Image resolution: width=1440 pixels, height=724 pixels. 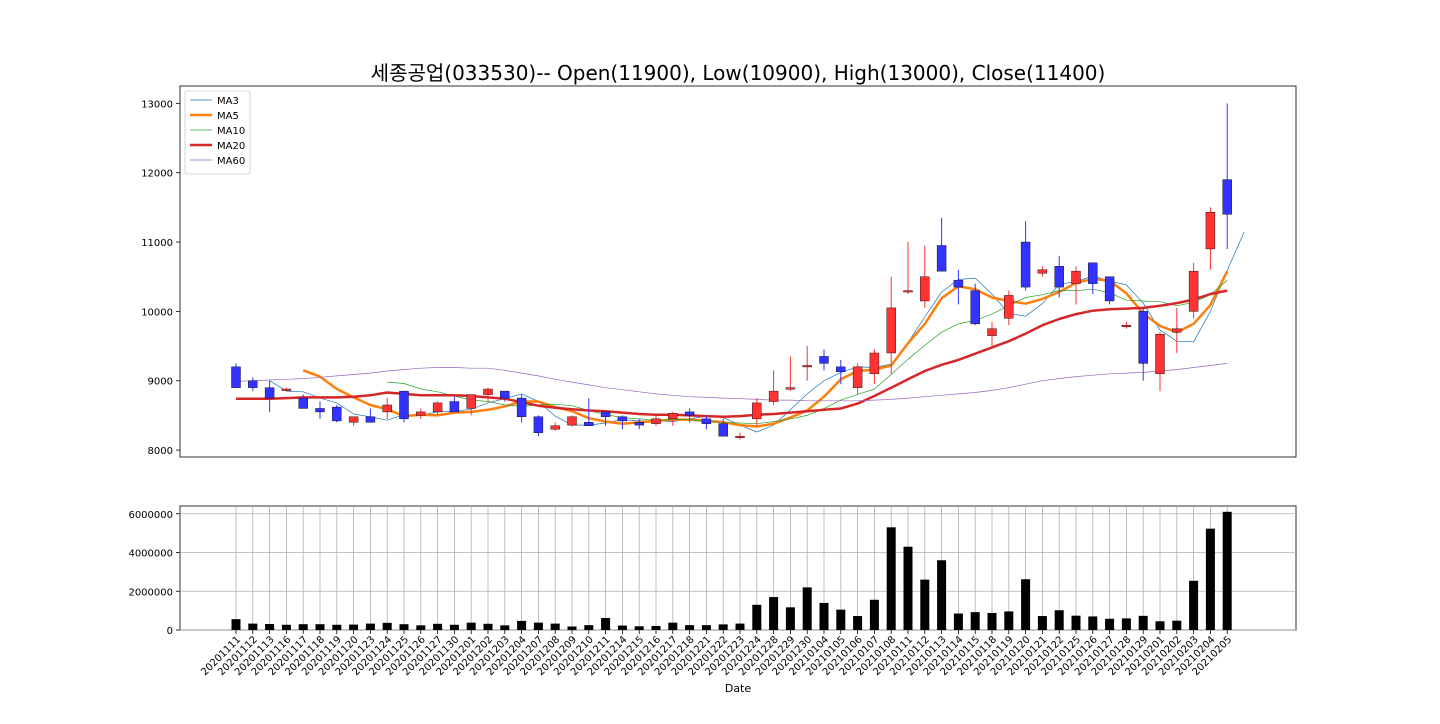 I want to click on legend-label-ma60: MA60, so click(x=231, y=161).